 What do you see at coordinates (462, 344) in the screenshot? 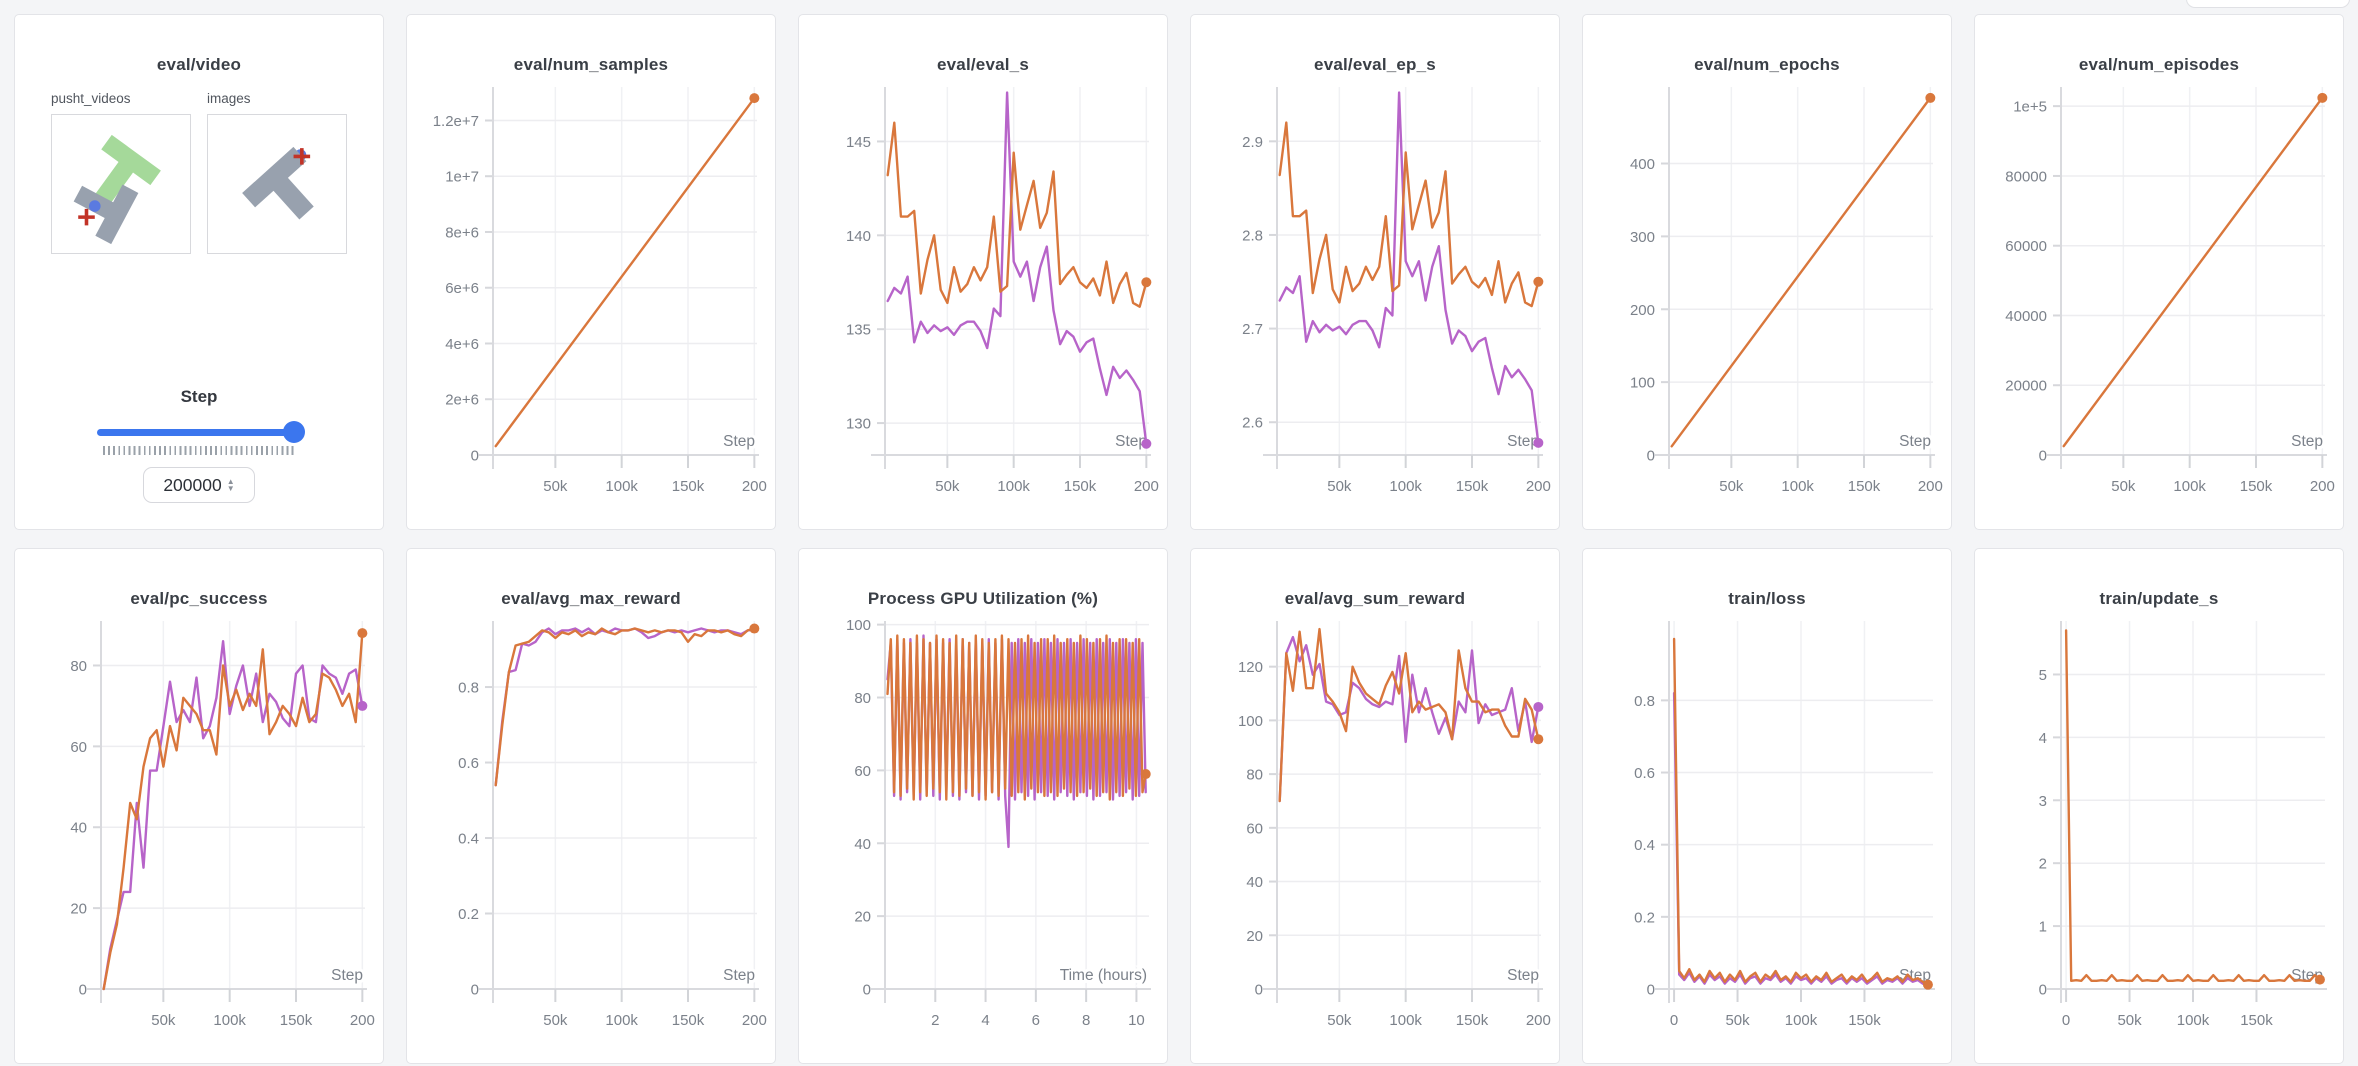
I see `svg-text: 4e+6` at bounding box center [462, 344].